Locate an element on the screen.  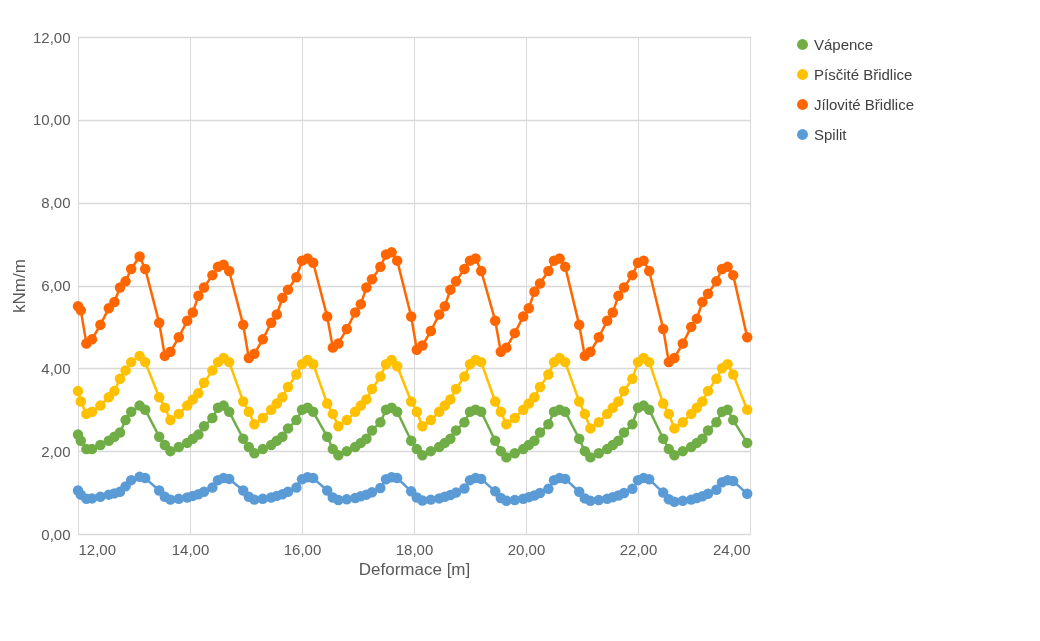
y-tick-label: 2,00 is located at coordinates (56, 451).